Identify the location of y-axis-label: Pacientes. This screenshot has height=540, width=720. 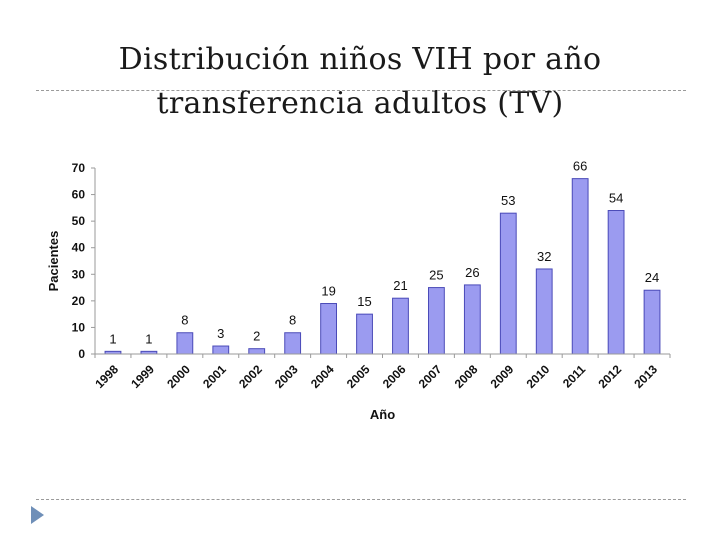
(53, 261).